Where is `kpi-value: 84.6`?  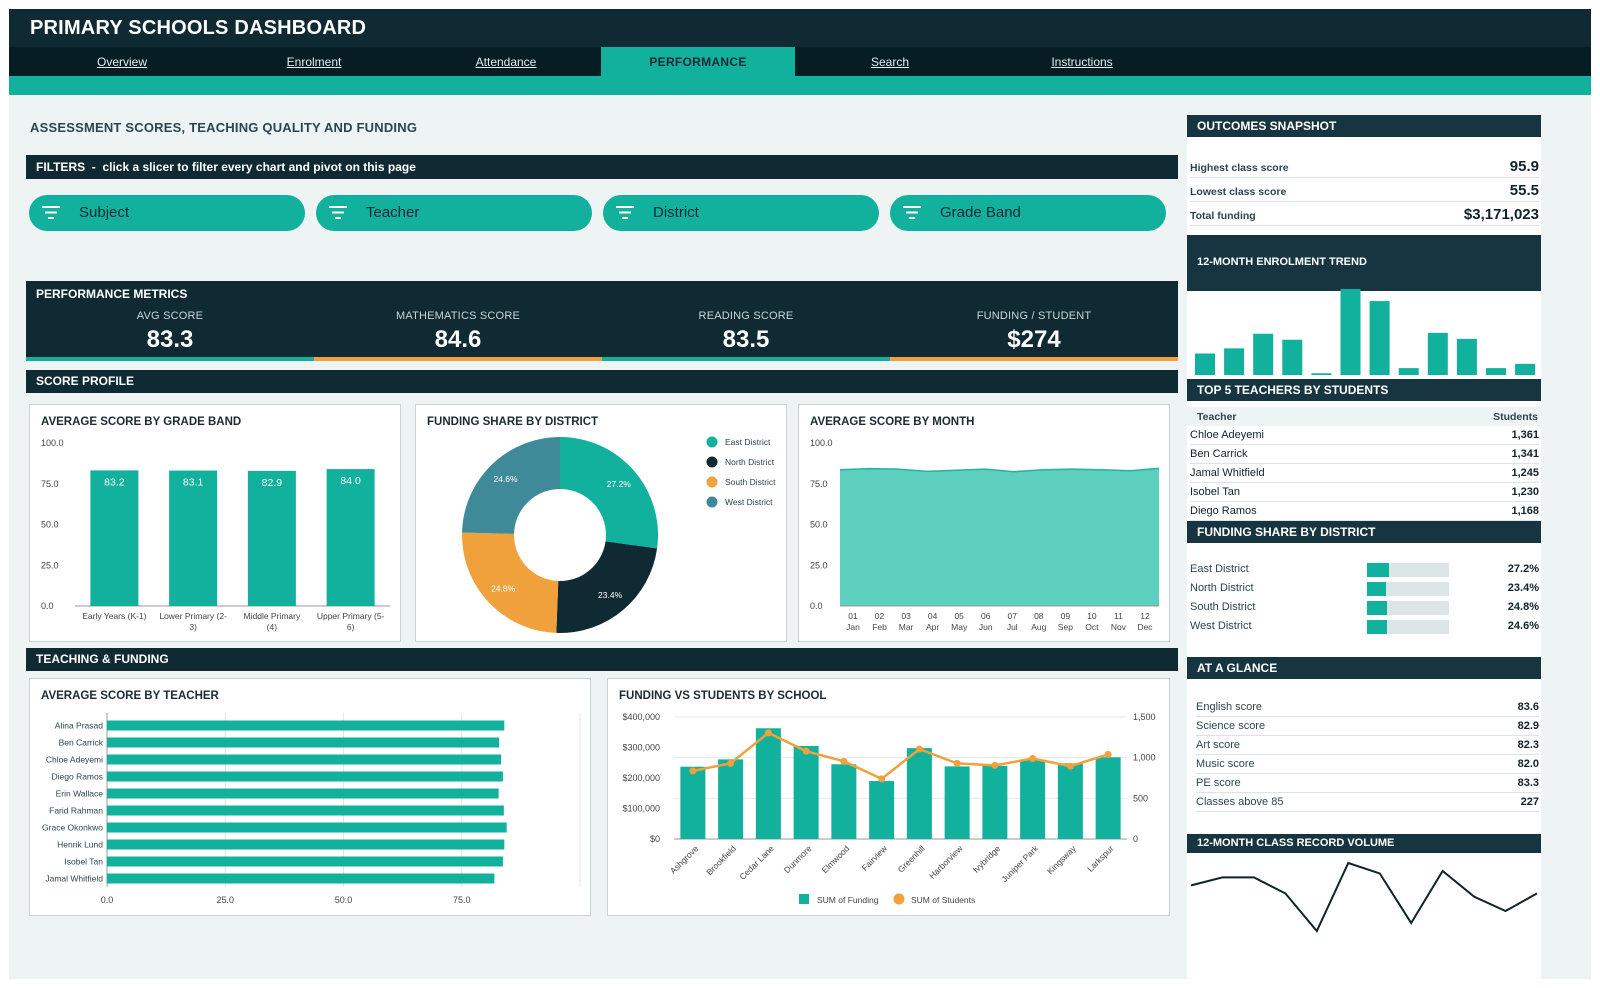 kpi-value: 84.6 is located at coordinates (458, 339).